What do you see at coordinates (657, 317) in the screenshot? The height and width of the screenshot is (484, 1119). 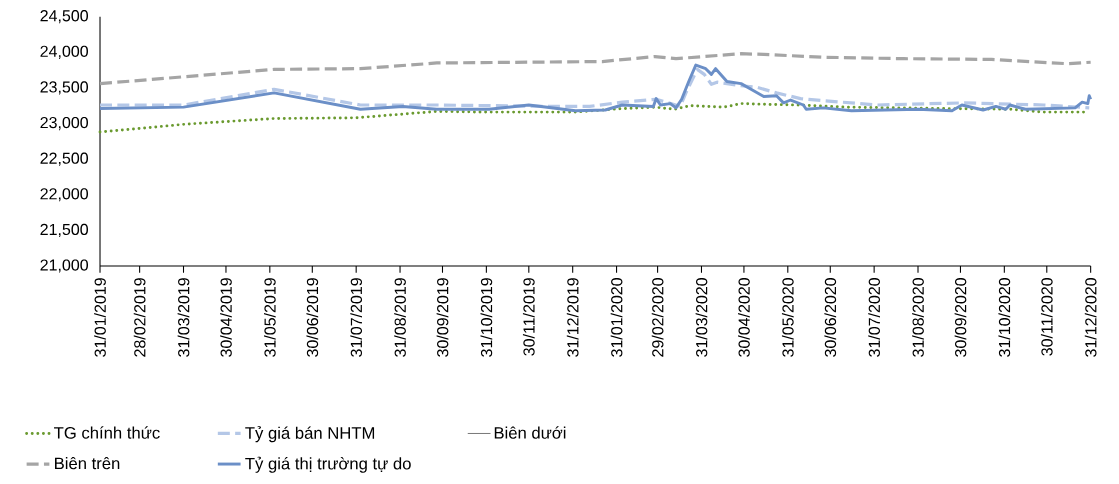 I see `x-tick-label: 29/02/2020` at bounding box center [657, 317].